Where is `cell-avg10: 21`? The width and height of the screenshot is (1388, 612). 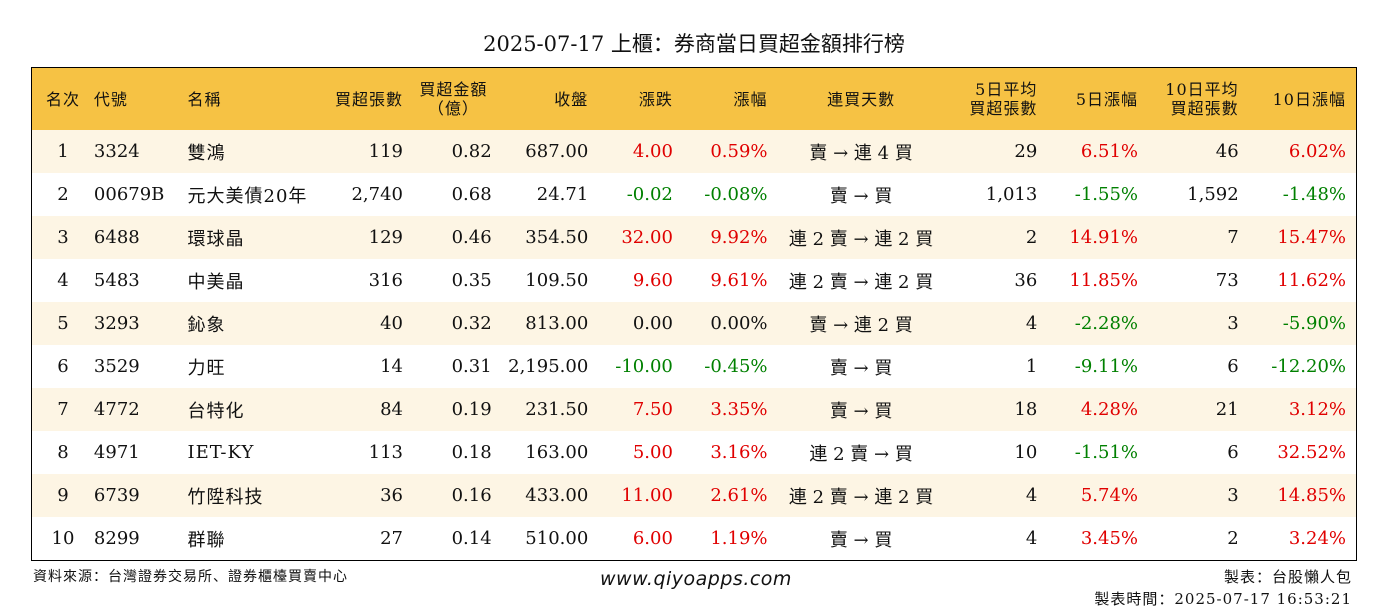
cell-avg10: 21 is located at coordinates (1198, 409).